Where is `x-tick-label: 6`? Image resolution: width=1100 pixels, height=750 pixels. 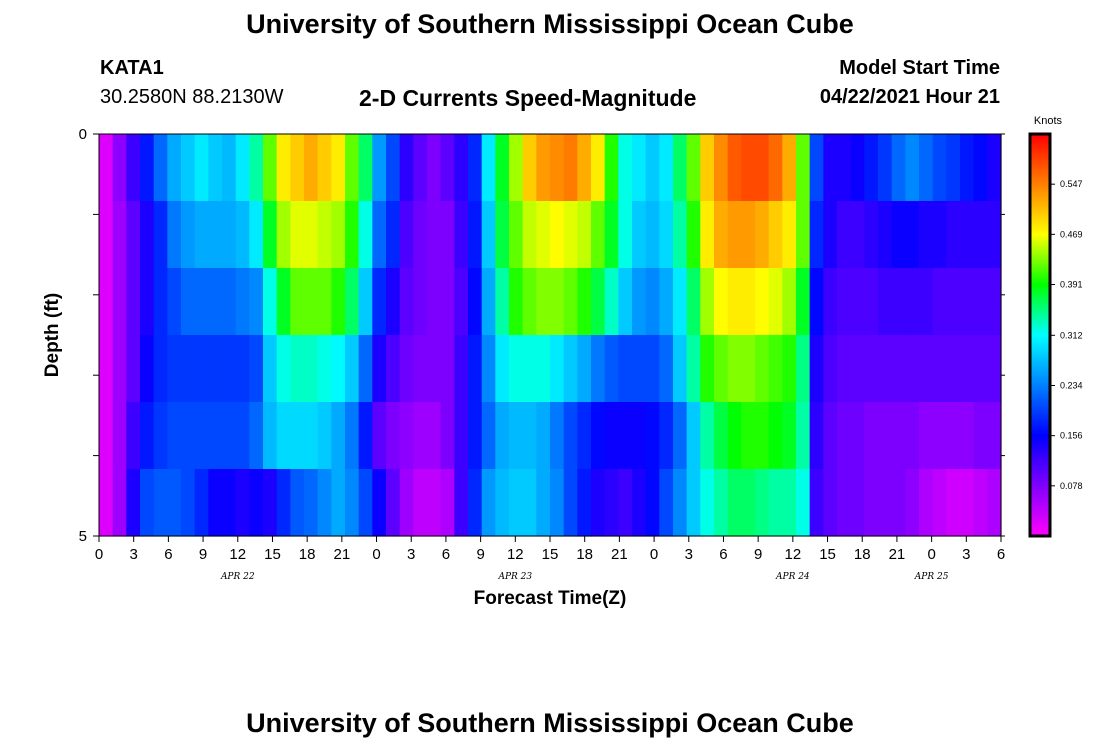 x-tick-label: 6 is located at coordinates (446, 554).